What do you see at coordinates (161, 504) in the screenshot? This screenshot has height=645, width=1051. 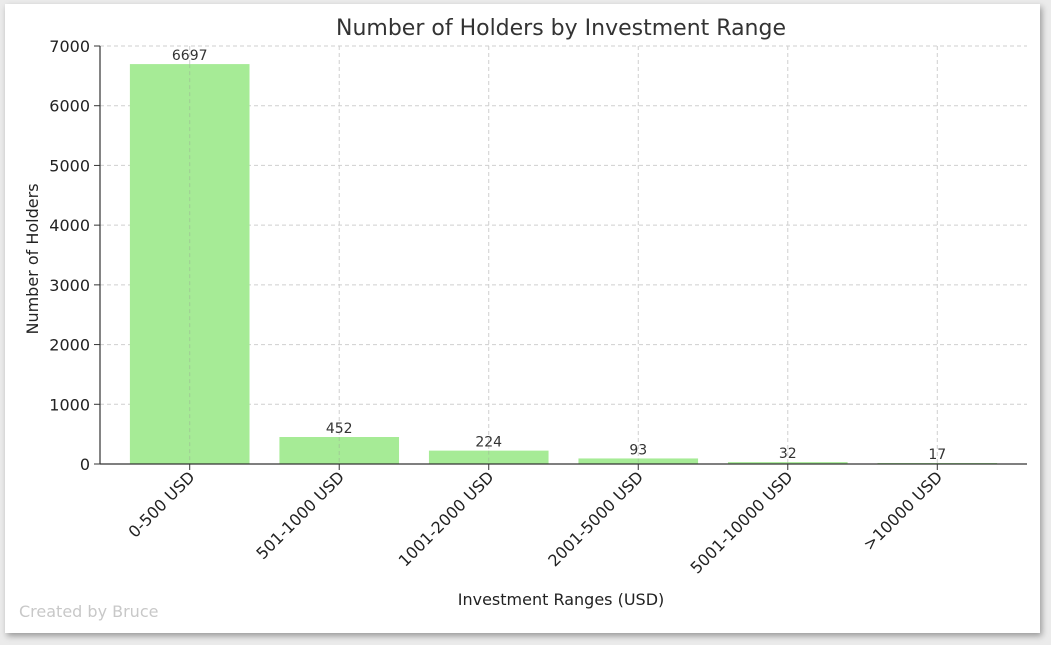 I see `x-tick-label: 0-500 USD` at bounding box center [161, 504].